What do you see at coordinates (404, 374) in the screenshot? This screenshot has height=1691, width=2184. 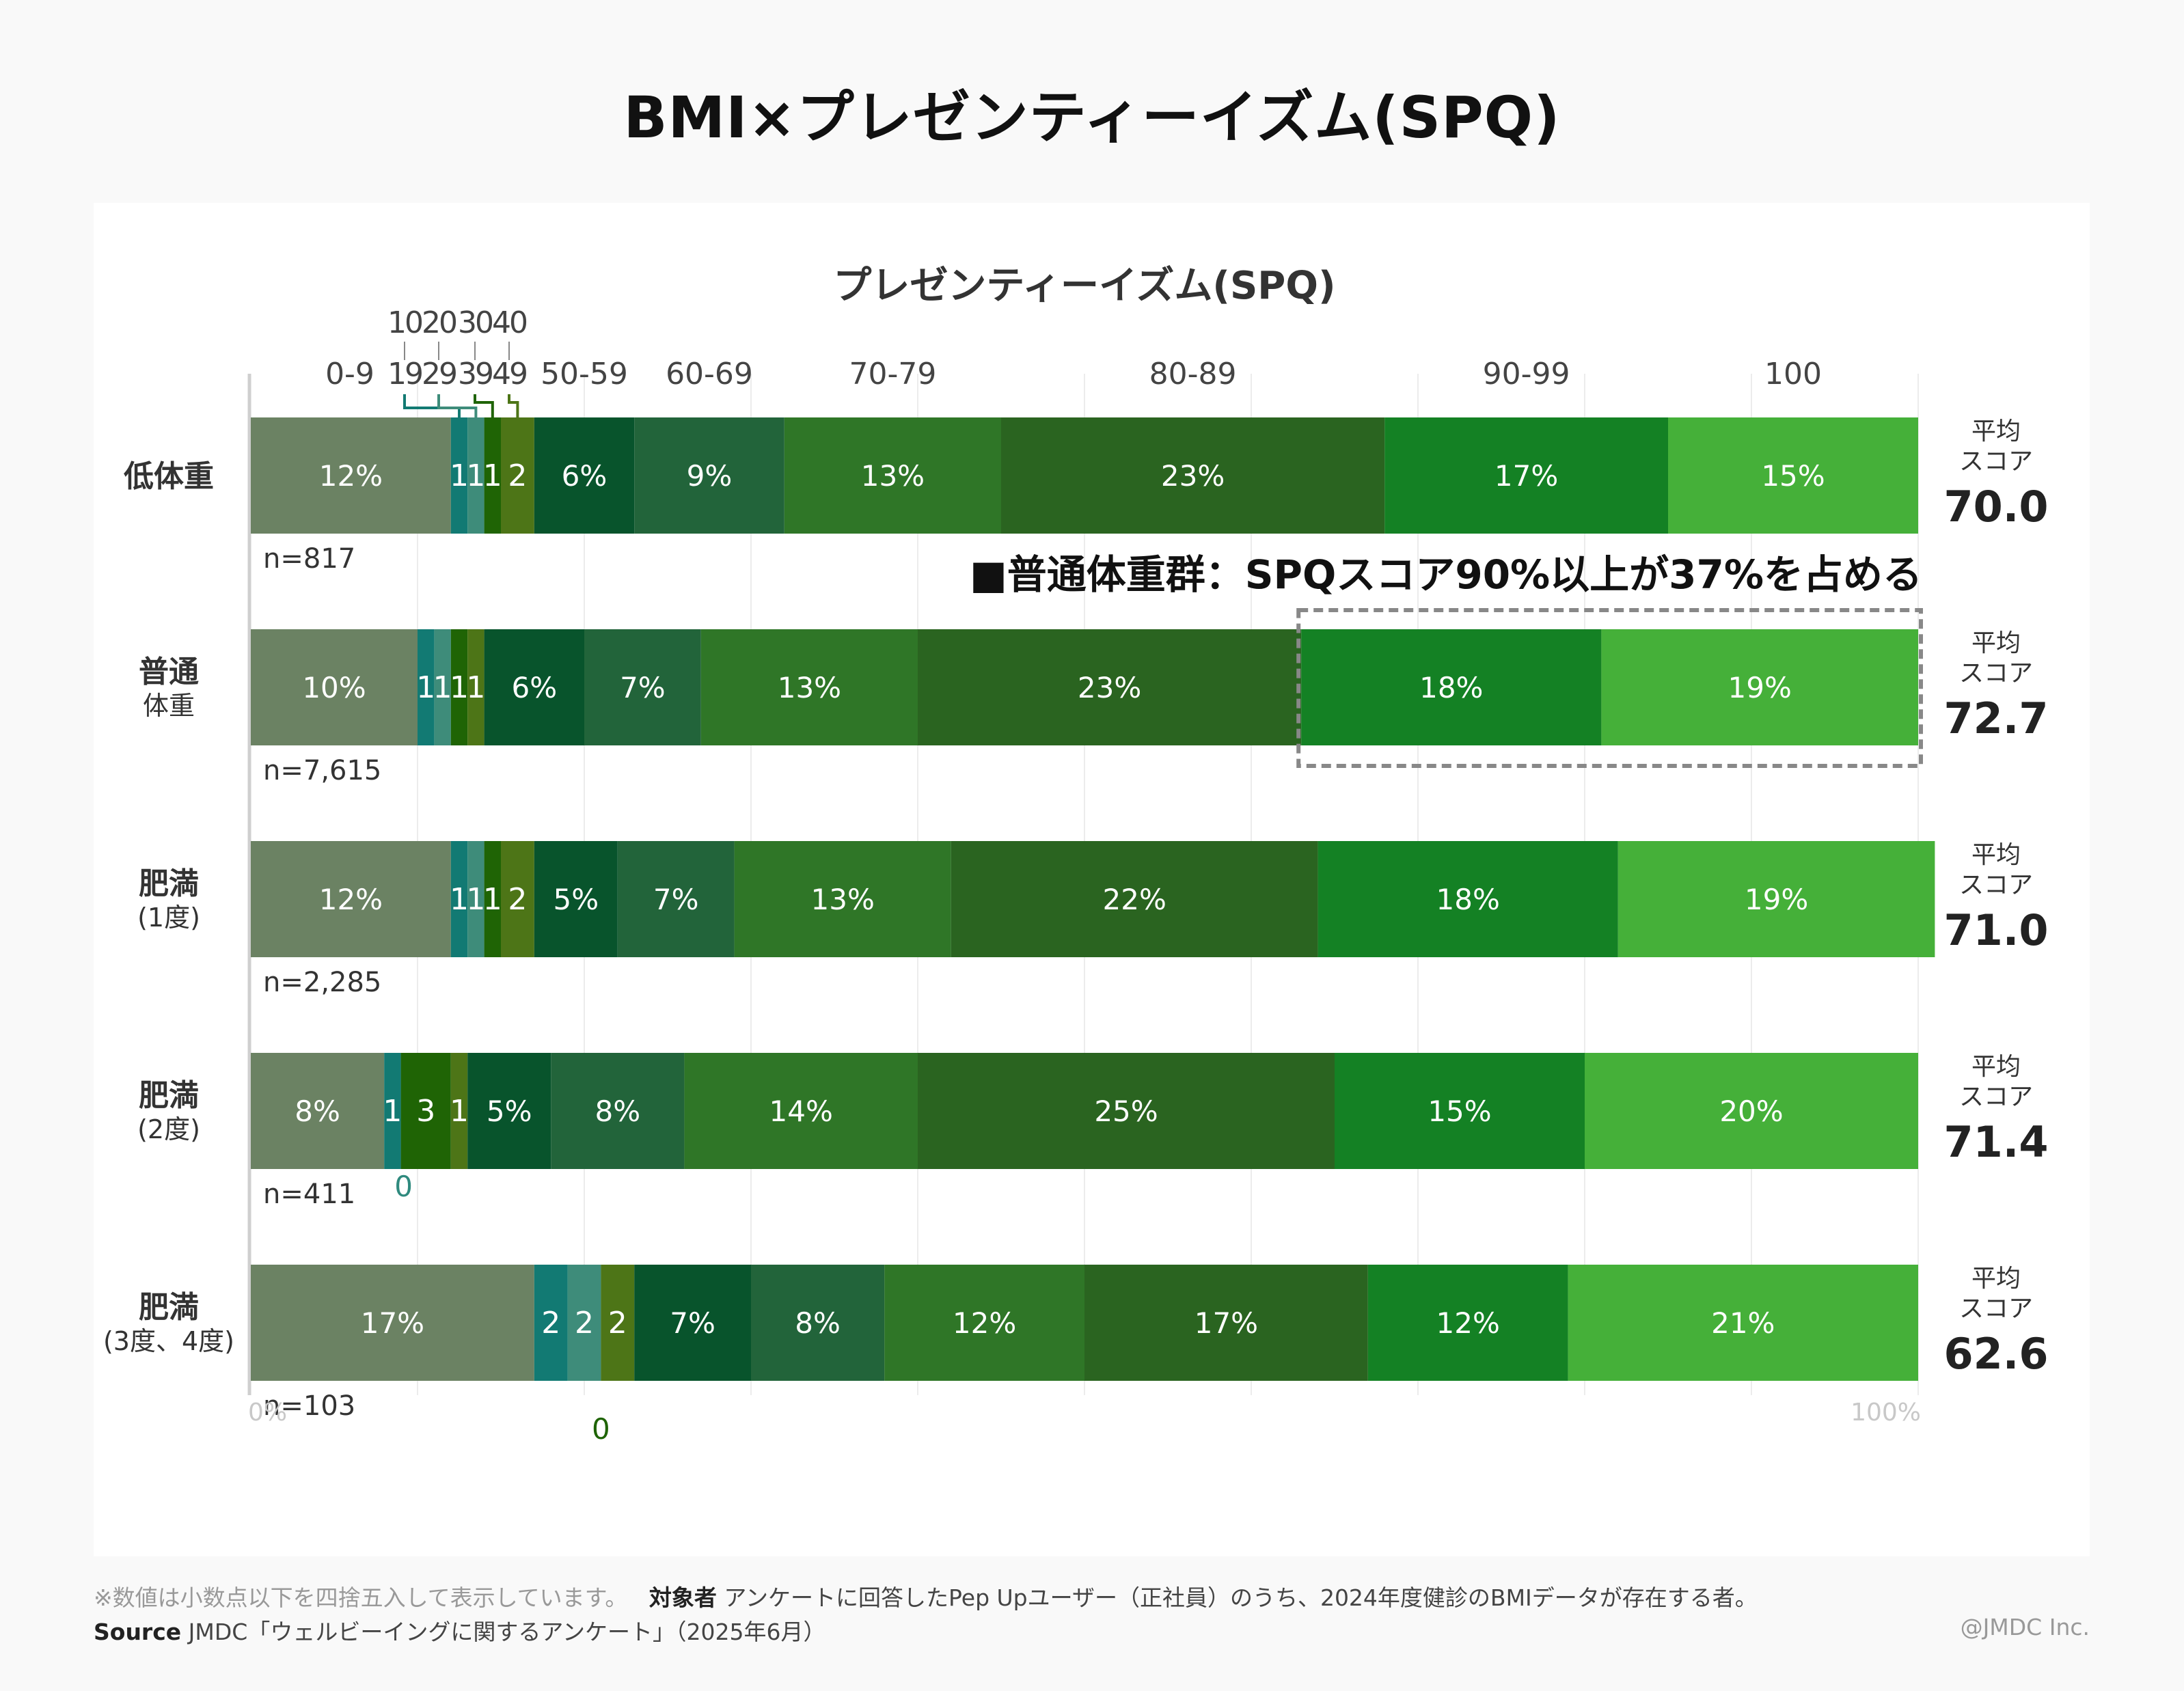 I see `category-label: 19` at bounding box center [404, 374].